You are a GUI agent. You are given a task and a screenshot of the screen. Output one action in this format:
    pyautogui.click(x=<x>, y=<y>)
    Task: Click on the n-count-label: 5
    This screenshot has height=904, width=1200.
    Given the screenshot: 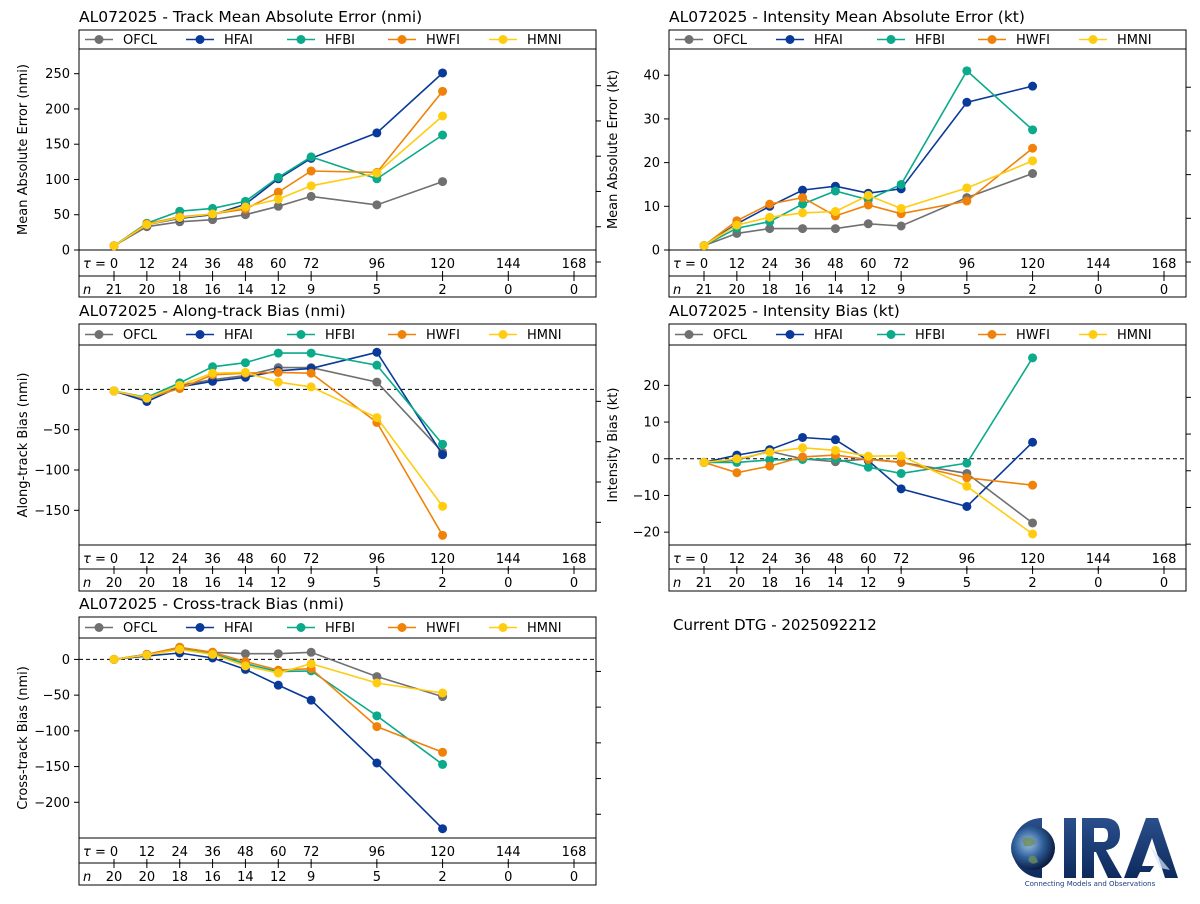 What is the action you would take?
    pyautogui.click(x=967, y=290)
    